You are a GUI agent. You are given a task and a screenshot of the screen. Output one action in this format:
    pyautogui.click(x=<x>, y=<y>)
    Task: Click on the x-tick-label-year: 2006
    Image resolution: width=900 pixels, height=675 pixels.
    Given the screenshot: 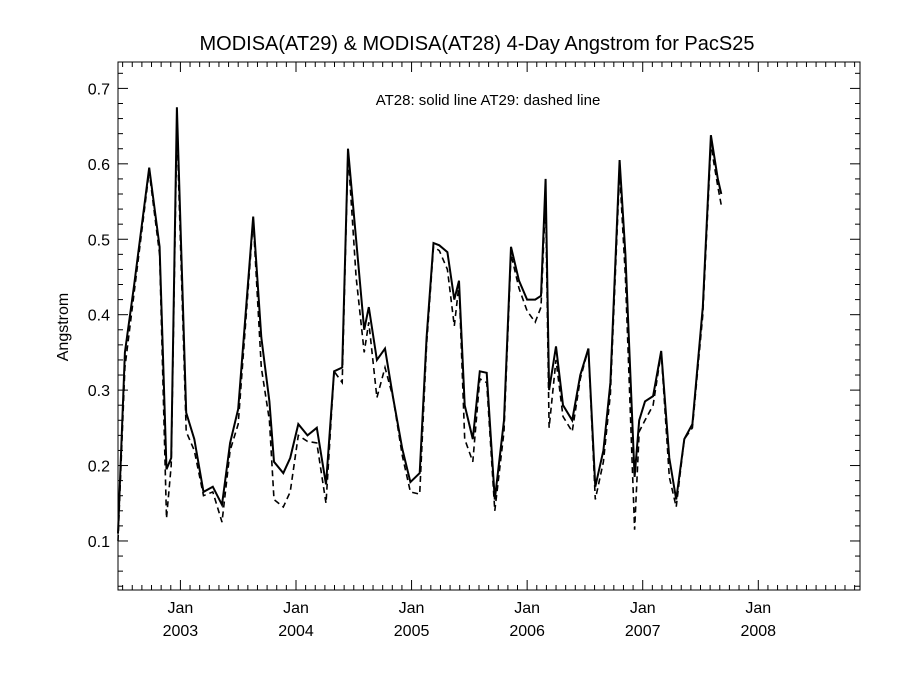 What is the action you would take?
    pyautogui.click(x=527, y=631)
    